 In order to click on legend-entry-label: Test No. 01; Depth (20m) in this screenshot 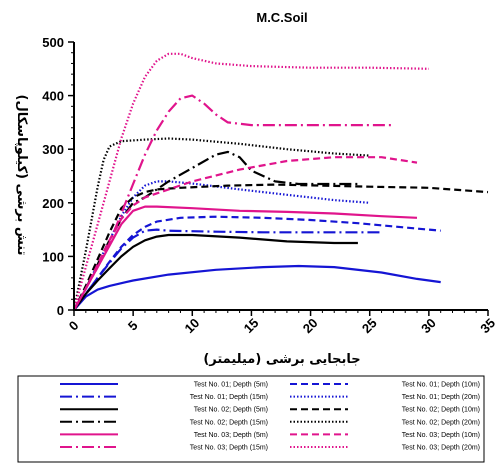, I will do `click(441, 397)`.